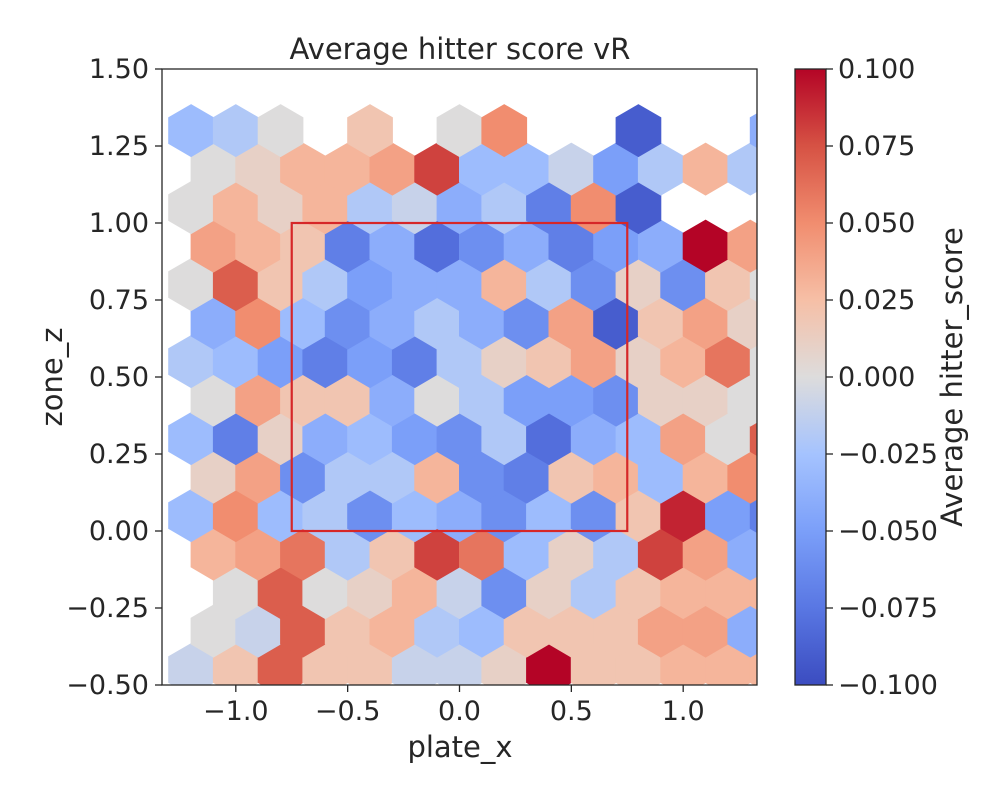  I want to click on y-tick-label: 0.00, so click(119, 531).